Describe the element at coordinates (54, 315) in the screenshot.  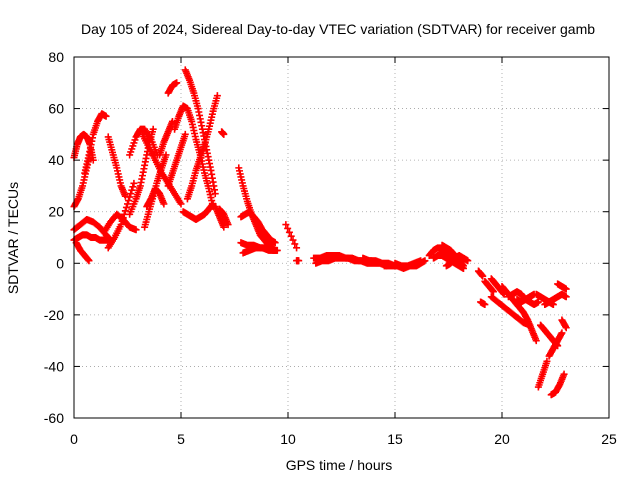
I see `y-tick-label: -20` at that location.